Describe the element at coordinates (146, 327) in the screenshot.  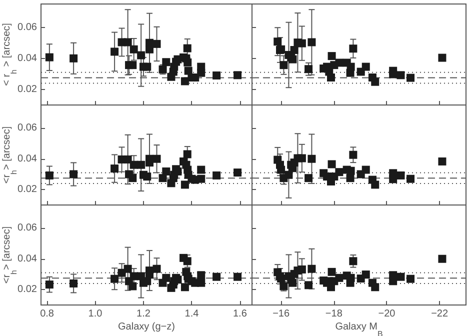
I see `x-axis-title: Galaxy (g−z)` at that location.